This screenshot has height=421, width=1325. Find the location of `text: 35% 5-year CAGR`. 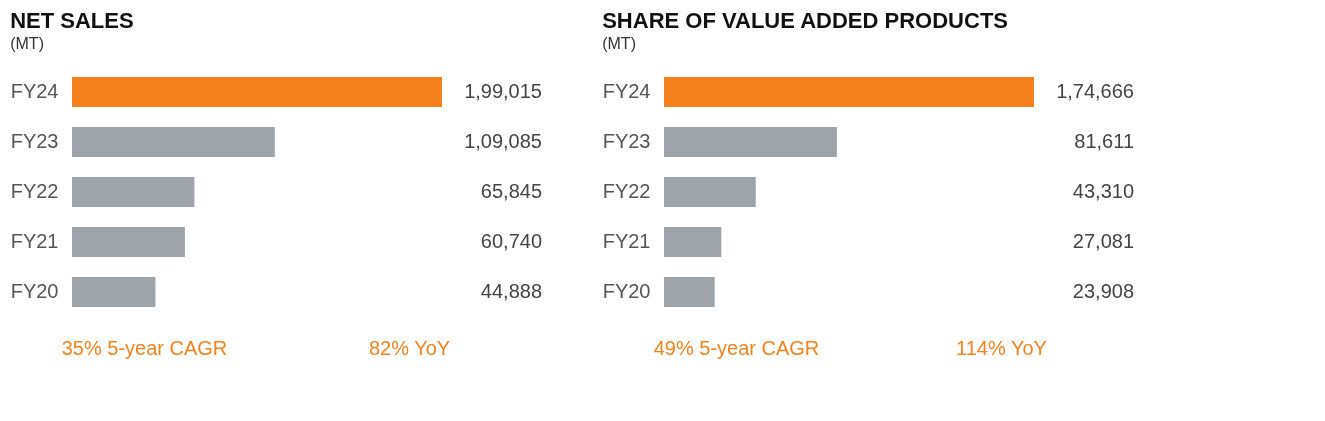

text: 35% 5-year CAGR is located at coordinates (144, 348).